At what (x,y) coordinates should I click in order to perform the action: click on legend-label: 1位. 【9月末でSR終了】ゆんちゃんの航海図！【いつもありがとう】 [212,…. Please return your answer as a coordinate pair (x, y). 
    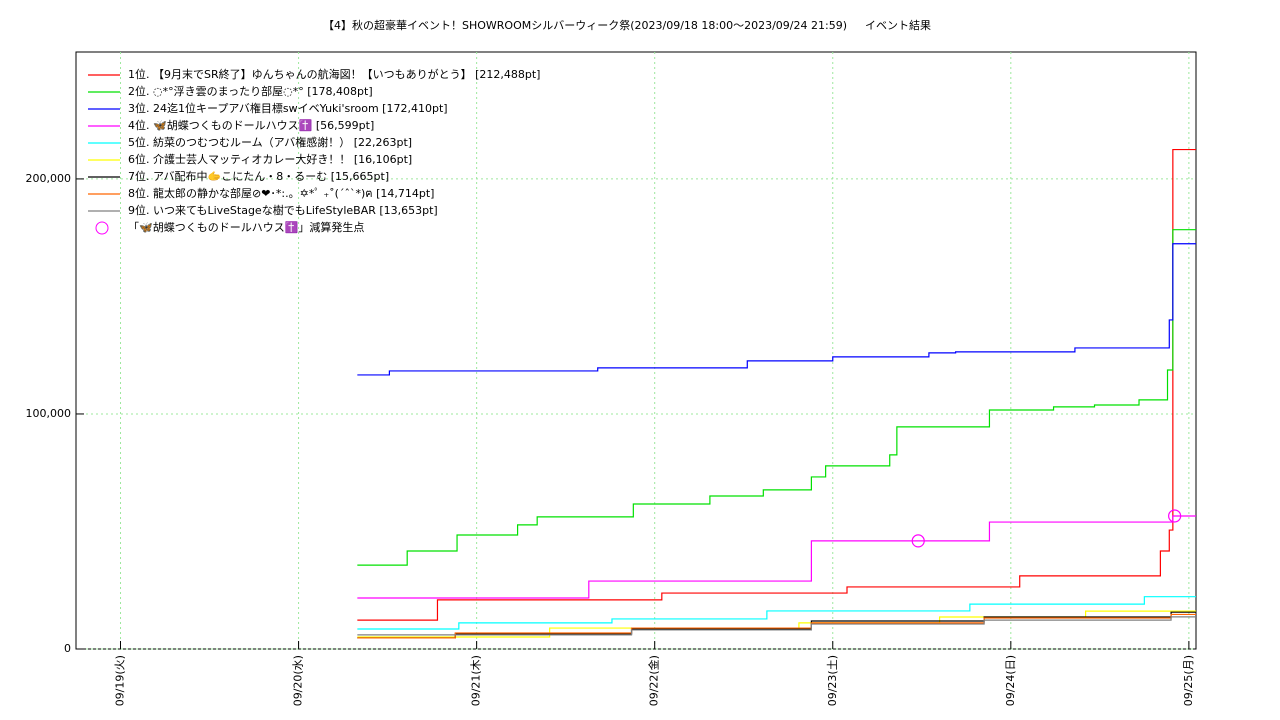
    Looking at the image, I should click on (334, 74).